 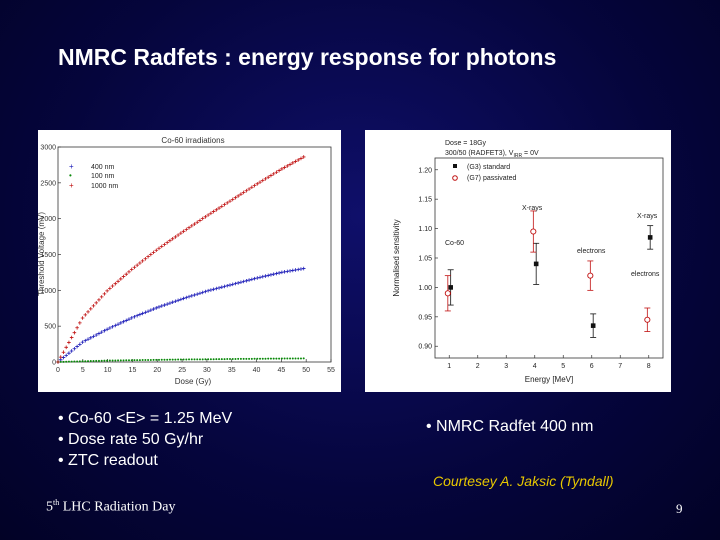 What do you see at coordinates (48, 183) in the screenshot?
I see `y-tick-label: 2500` at bounding box center [48, 183].